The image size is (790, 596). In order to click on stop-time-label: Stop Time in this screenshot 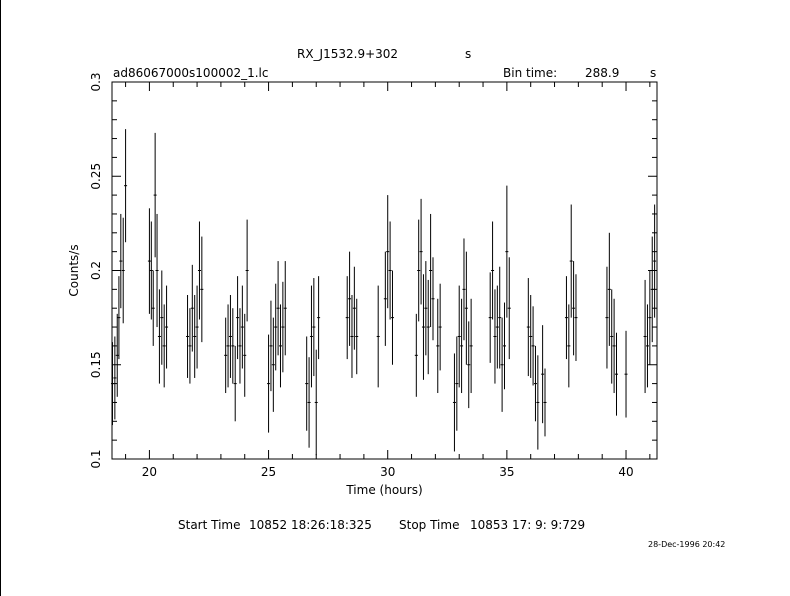, I will do `click(429, 525)`.